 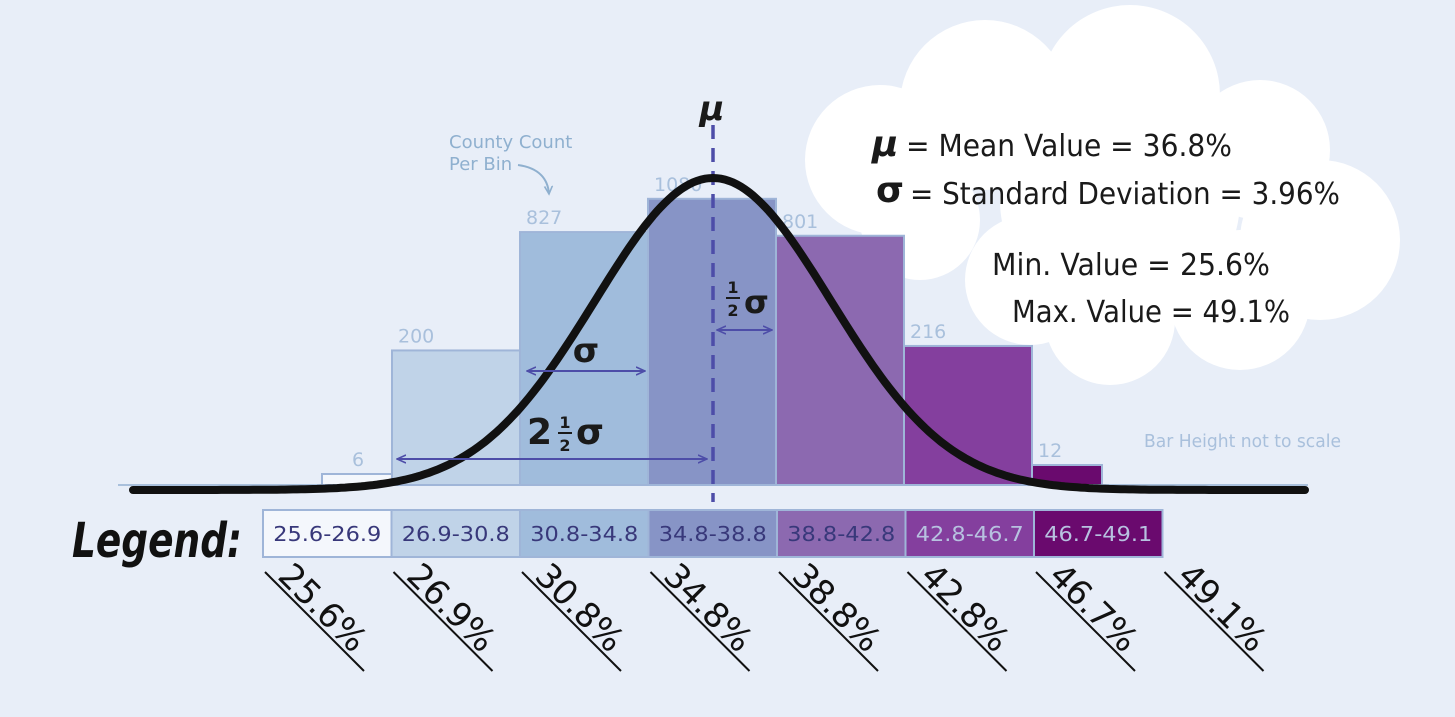 I want to click on legend-label: 34.8-38.8, so click(x=713, y=534).